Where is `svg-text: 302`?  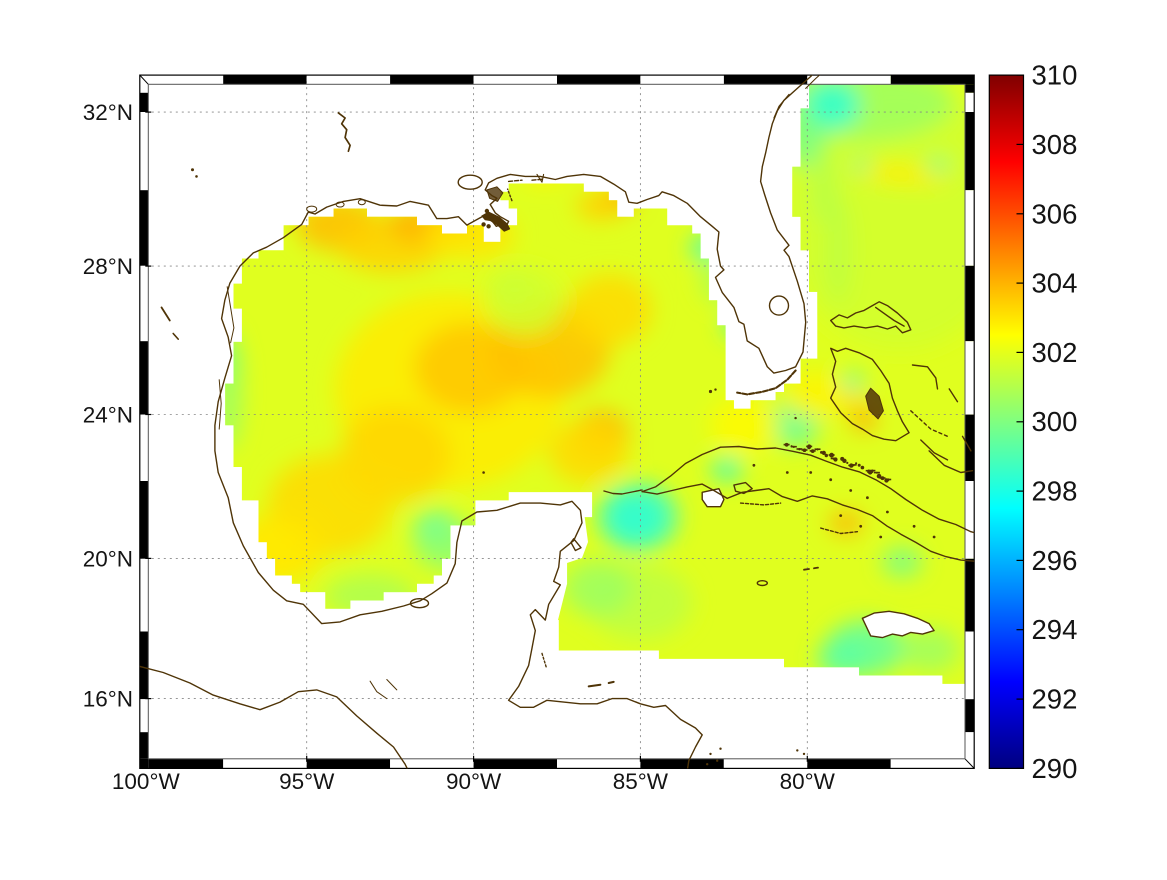 svg-text: 302 is located at coordinates (1055, 352).